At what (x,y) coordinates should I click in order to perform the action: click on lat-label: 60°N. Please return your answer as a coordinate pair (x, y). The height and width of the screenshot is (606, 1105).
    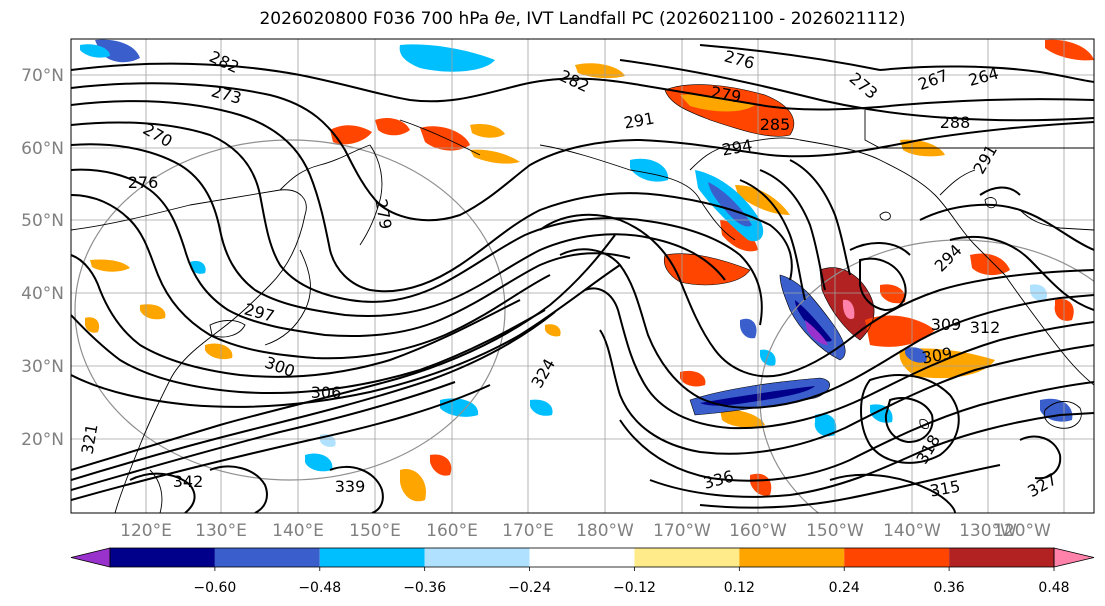
    Looking at the image, I should click on (42, 149).